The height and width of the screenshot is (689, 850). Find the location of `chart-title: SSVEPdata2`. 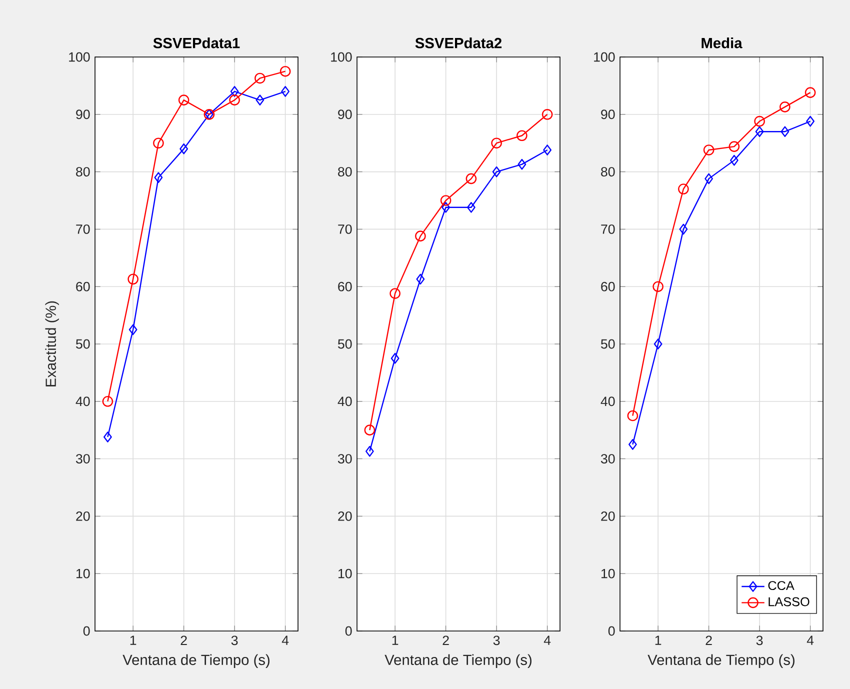

chart-title: SSVEPdata2 is located at coordinates (458, 43).